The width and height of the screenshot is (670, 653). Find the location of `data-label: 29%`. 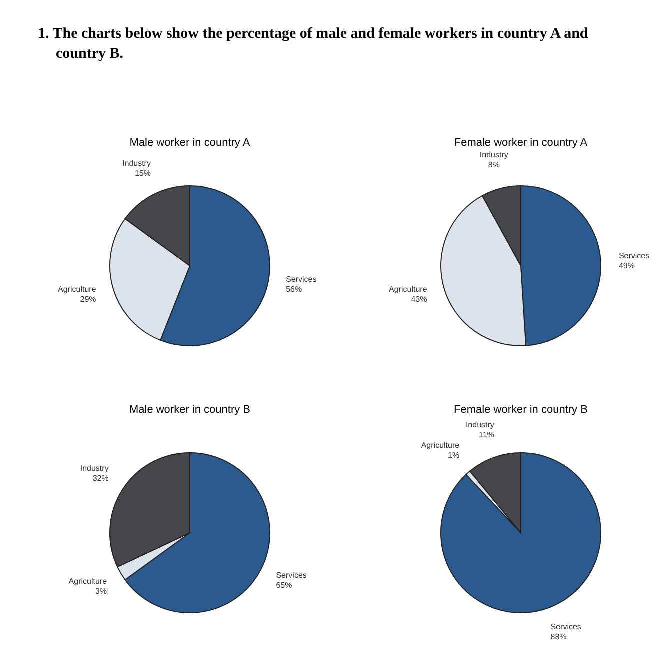

data-label: 29% is located at coordinates (88, 299).